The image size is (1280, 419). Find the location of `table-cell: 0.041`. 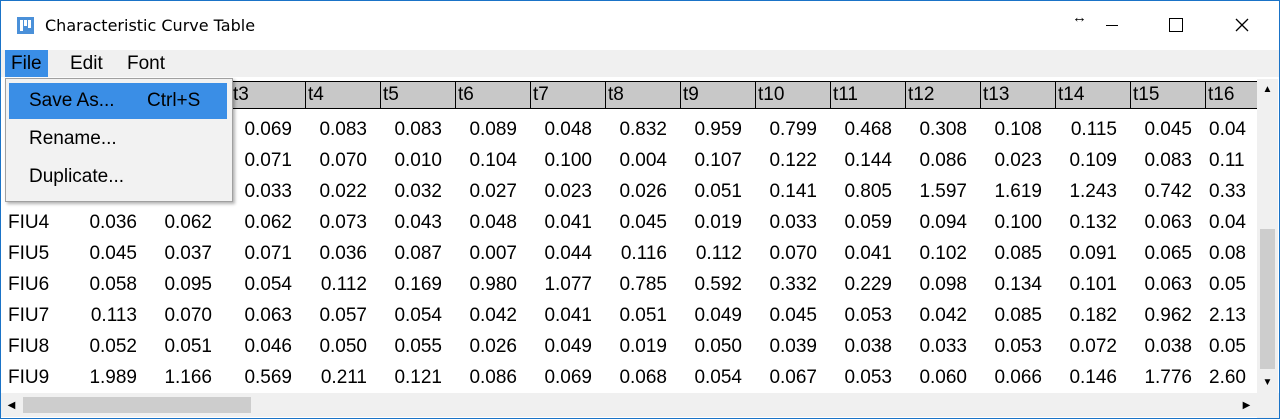

table-cell: 0.041 is located at coordinates (568, 222).